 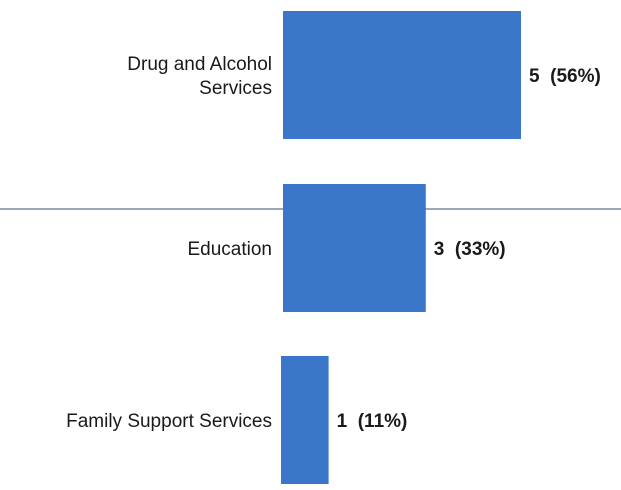 What do you see at coordinates (372, 421) in the screenshot?
I see `data-label-2: 1 (11%)` at bounding box center [372, 421].